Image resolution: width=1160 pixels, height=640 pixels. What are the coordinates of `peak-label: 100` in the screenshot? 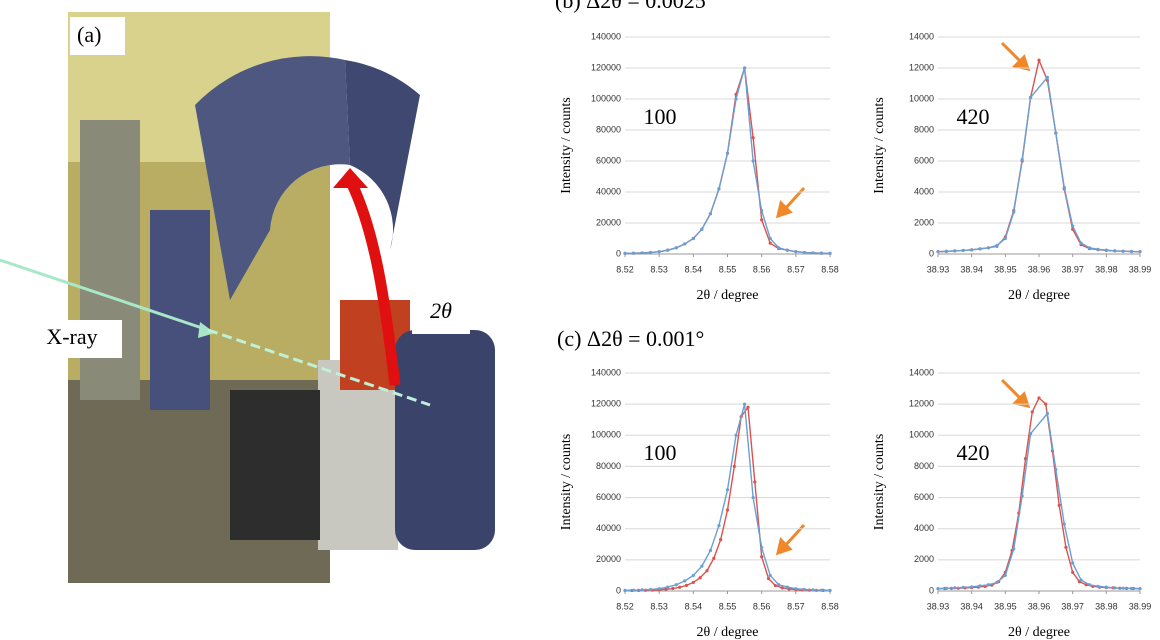 It's located at (660, 116).